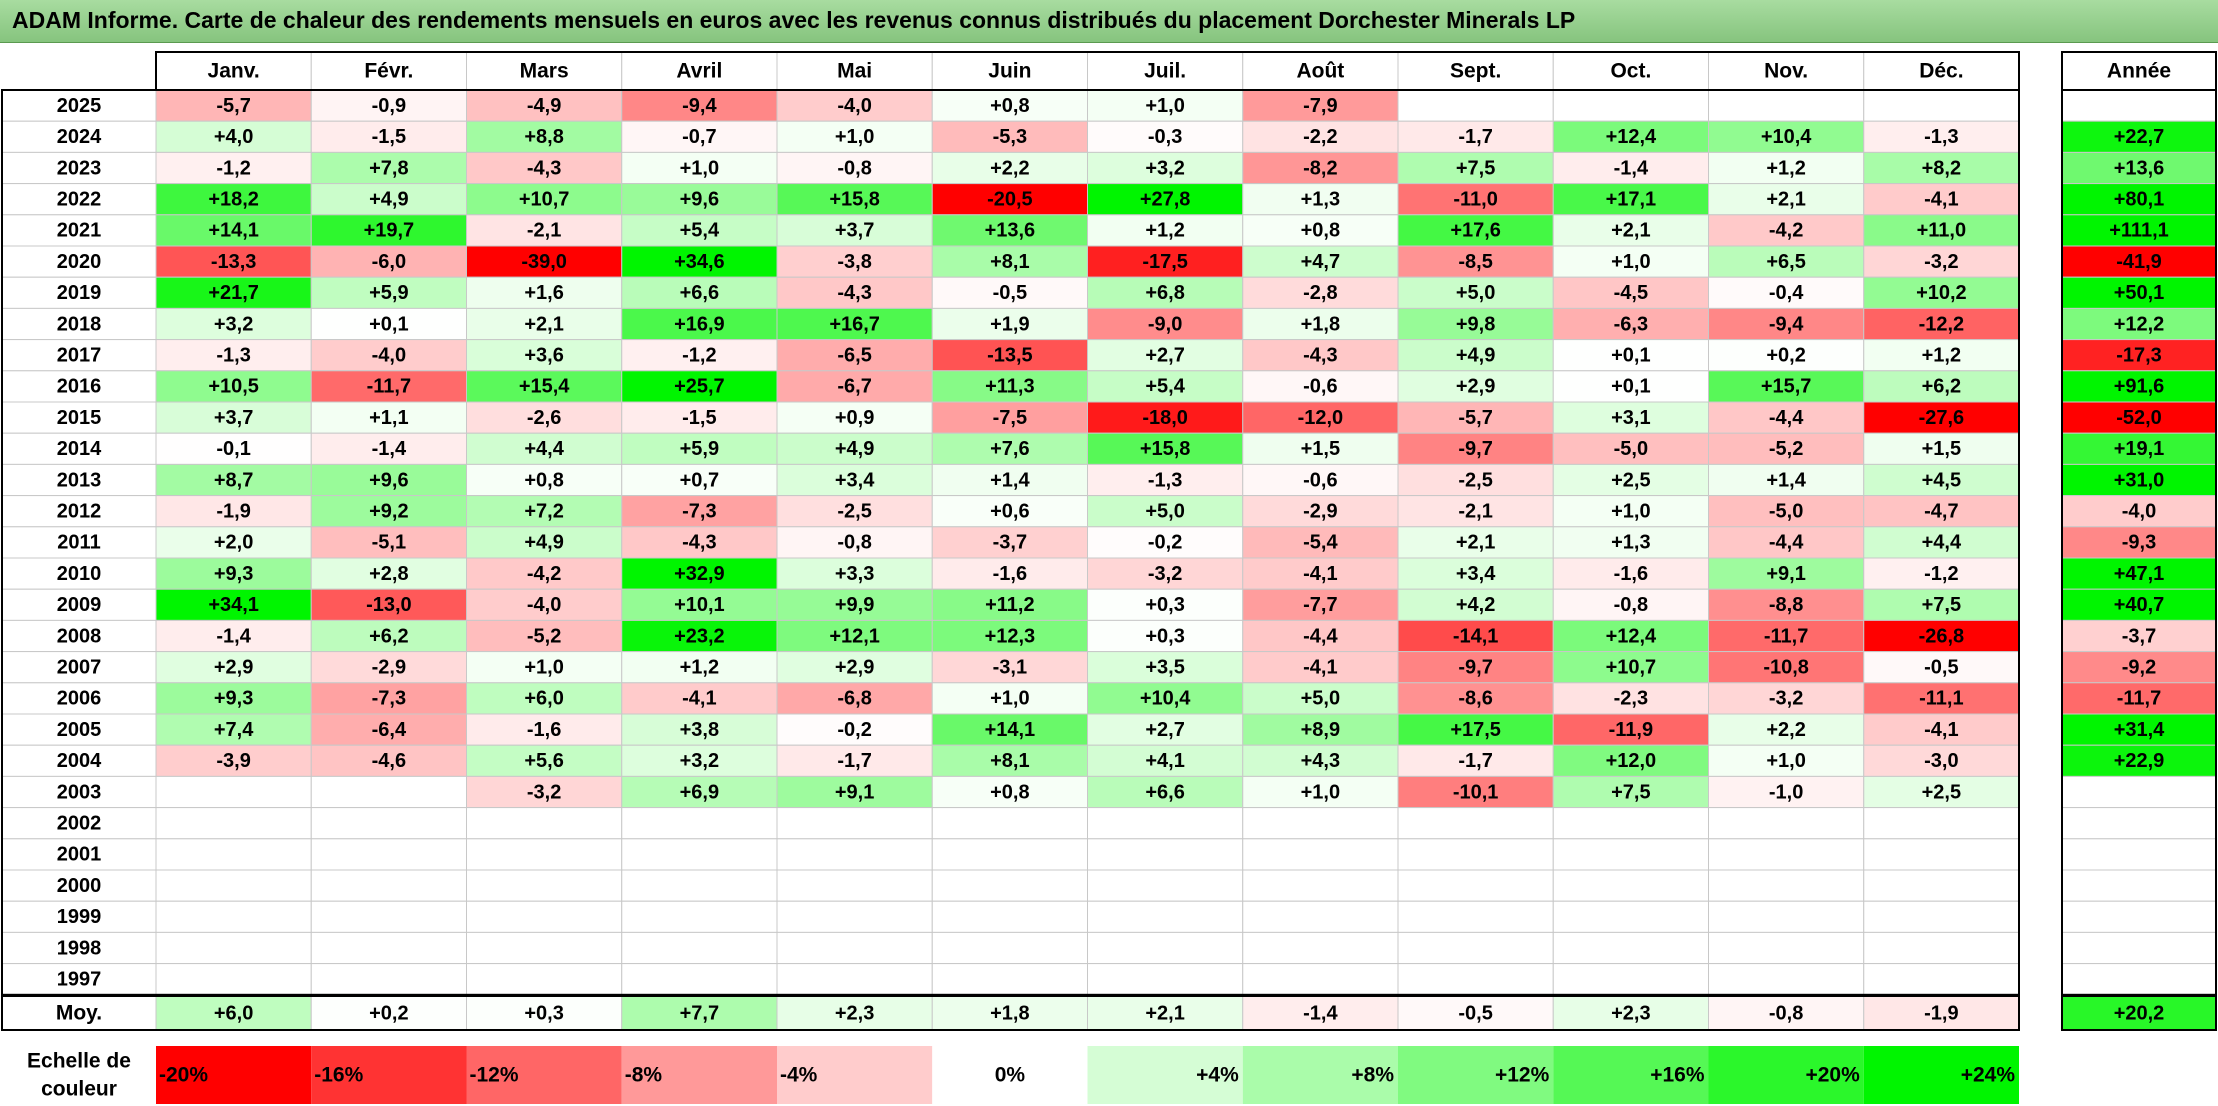  I want to click on heatmap-cell-value: +21,7, so click(233, 293).